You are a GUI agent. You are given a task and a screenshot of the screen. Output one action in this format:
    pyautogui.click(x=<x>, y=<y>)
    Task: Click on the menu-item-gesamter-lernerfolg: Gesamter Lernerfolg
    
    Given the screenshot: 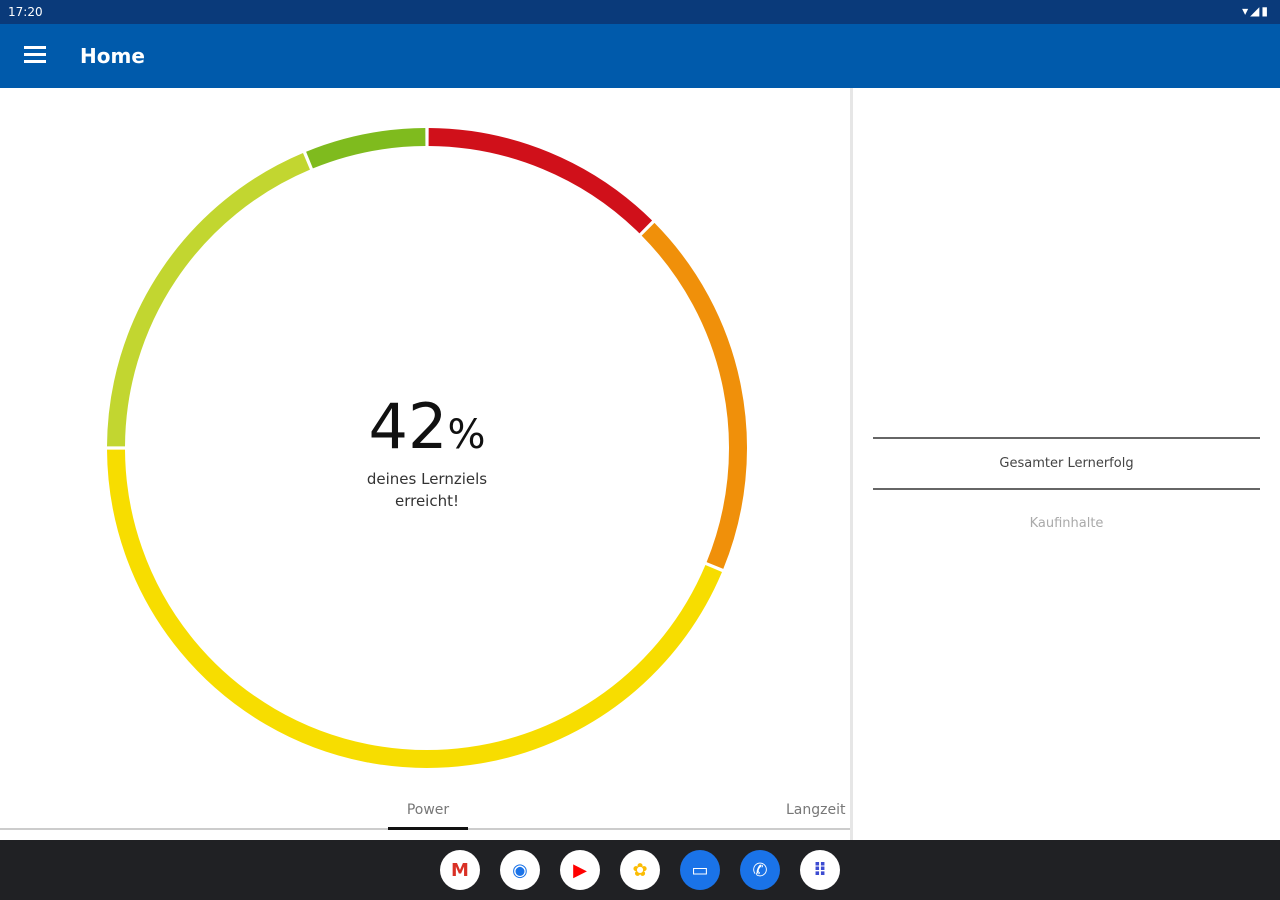 What is the action you would take?
    pyautogui.click(x=1066, y=463)
    